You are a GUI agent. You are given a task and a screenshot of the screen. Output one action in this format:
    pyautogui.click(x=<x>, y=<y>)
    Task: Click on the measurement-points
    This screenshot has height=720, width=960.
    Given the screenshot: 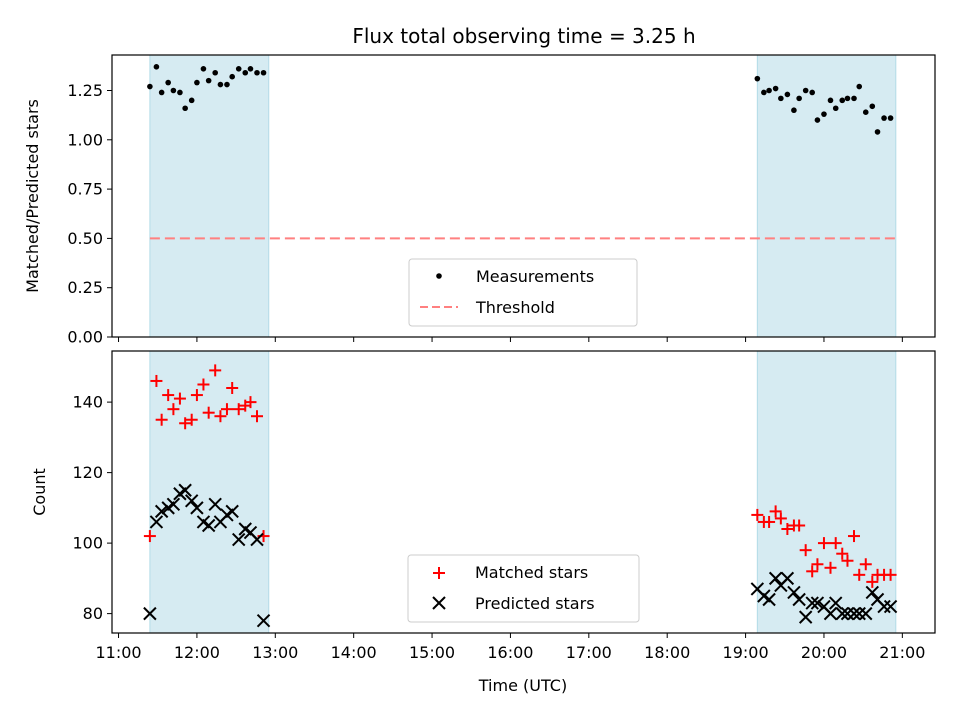 What is the action you would take?
    pyautogui.click(x=520, y=99)
    